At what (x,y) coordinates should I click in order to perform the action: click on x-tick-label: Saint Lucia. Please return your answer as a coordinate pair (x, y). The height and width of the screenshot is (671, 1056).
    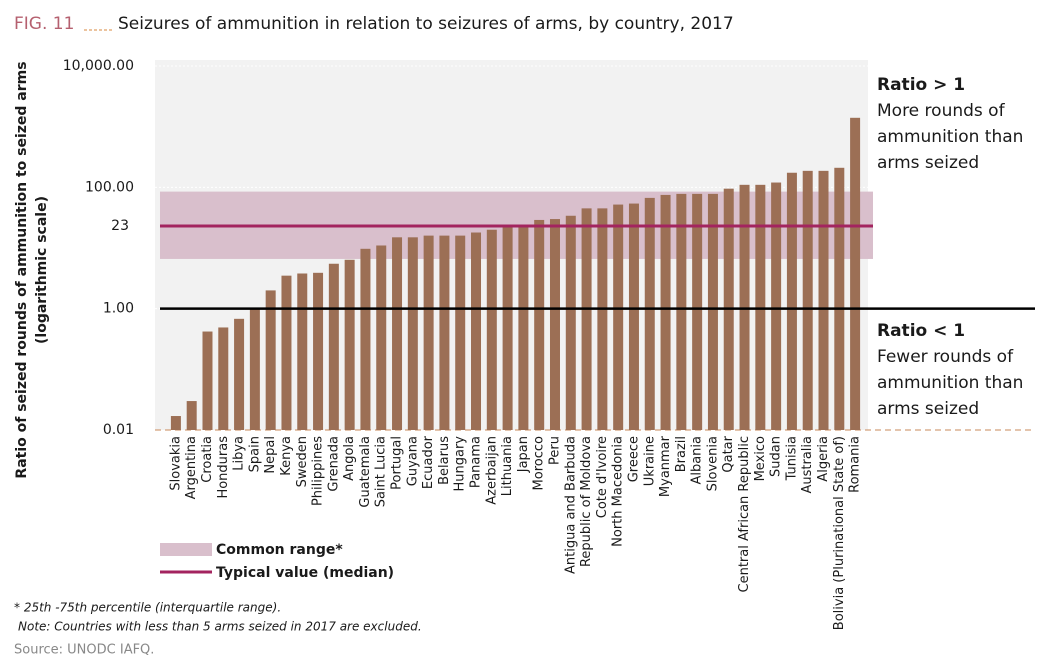
    Looking at the image, I should click on (381, 471).